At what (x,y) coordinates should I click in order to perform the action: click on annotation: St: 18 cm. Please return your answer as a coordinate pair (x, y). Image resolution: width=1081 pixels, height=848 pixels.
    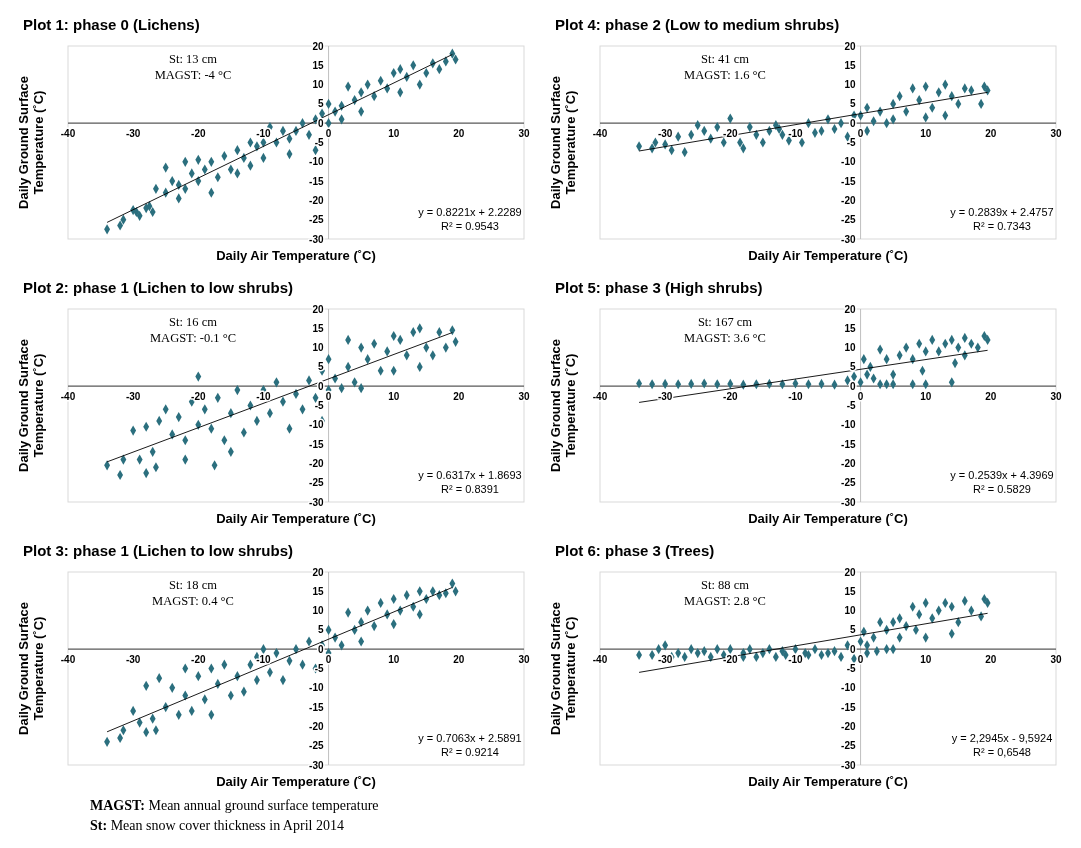
    Looking at the image, I should click on (193, 585).